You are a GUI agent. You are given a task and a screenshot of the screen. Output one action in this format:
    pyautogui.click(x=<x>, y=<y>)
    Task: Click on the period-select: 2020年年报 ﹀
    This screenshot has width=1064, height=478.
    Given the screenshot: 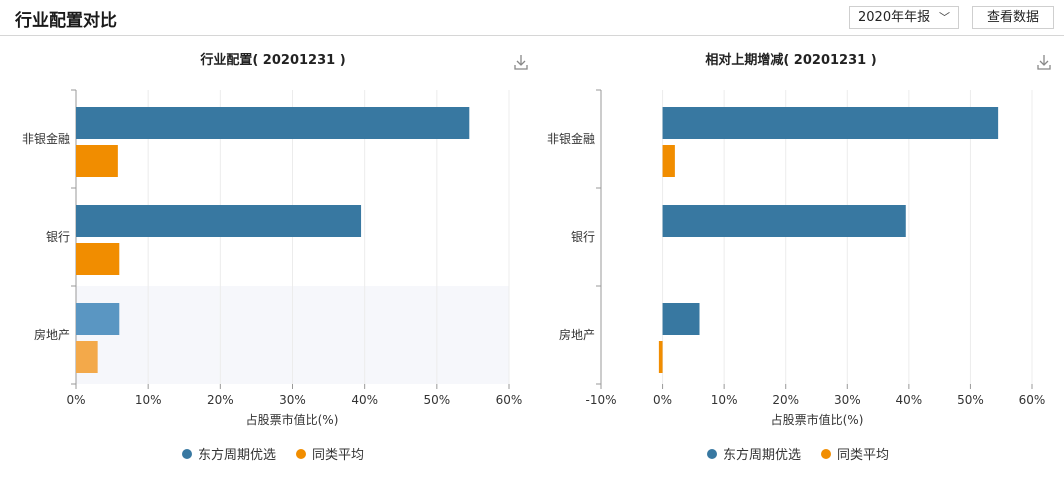 What is the action you would take?
    pyautogui.click(x=904, y=17)
    